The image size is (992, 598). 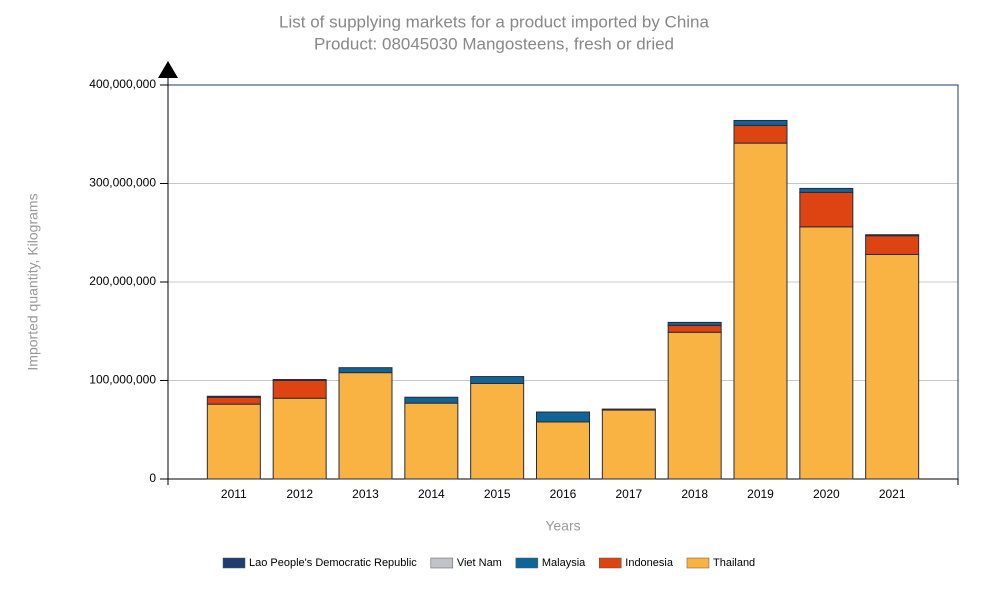 I want to click on x-tick-label: 2011, so click(x=234, y=494).